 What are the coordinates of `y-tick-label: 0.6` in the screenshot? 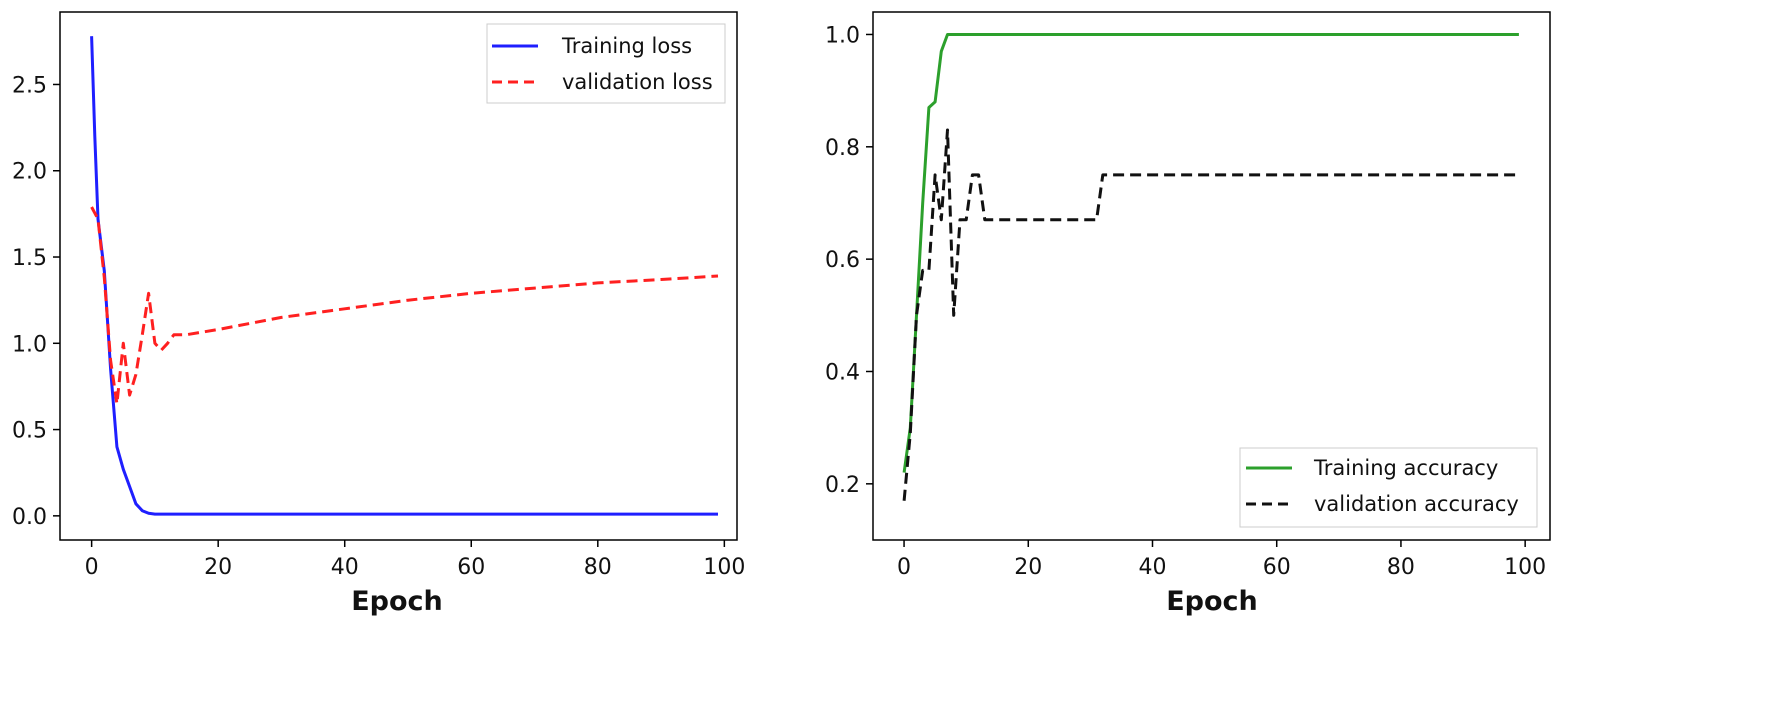 It's located at (842, 260).